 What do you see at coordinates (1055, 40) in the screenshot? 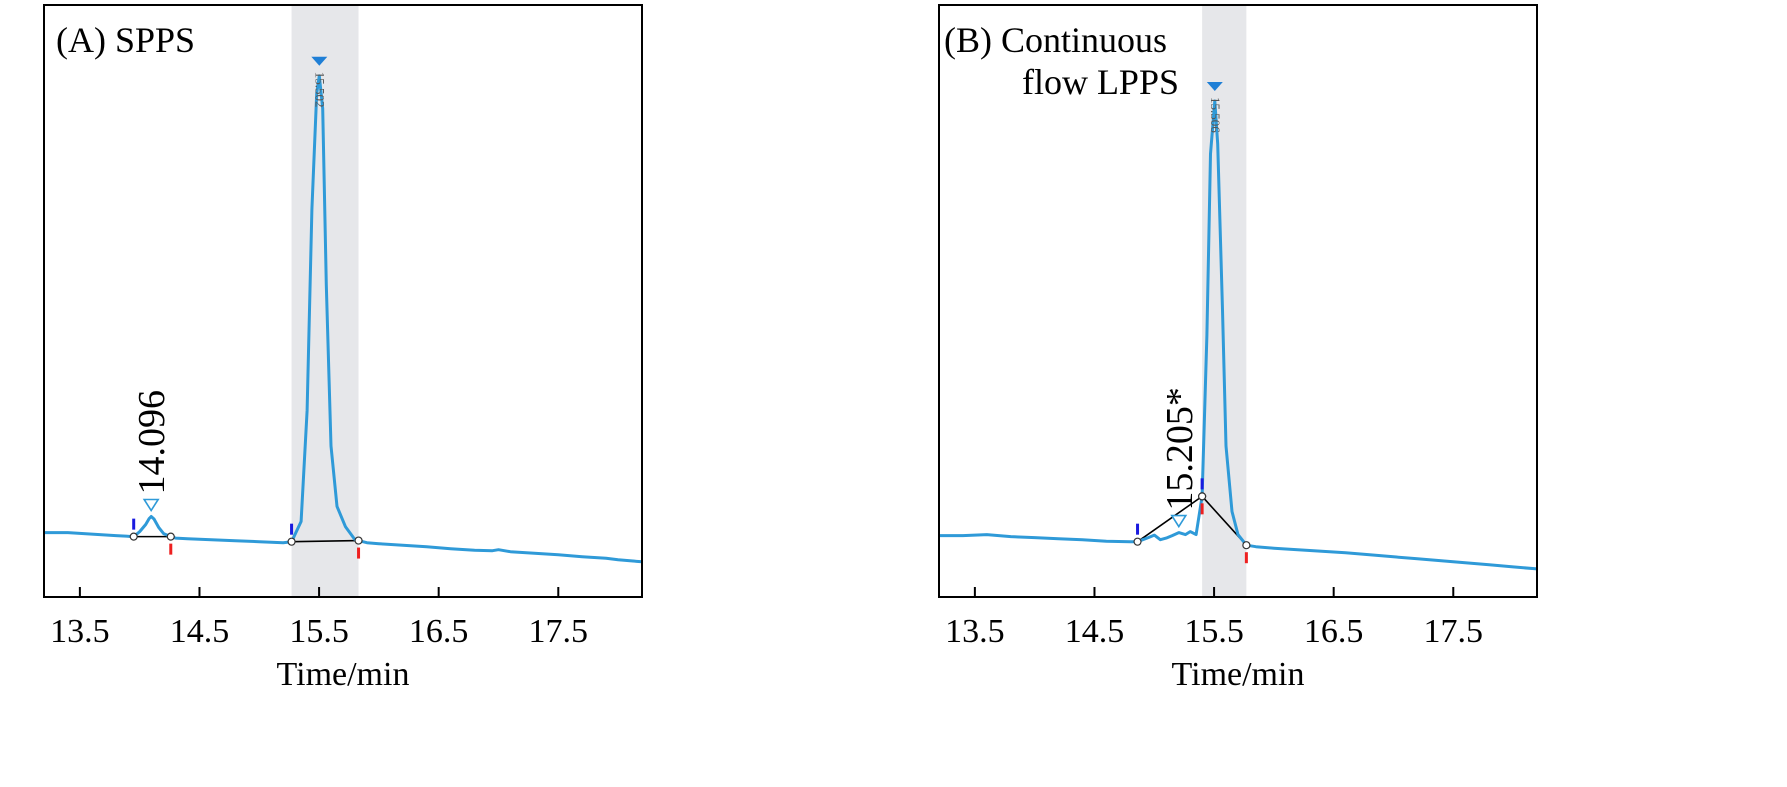
I see `panel-title-line-1: (B) Continuous` at bounding box center [1055, 40].